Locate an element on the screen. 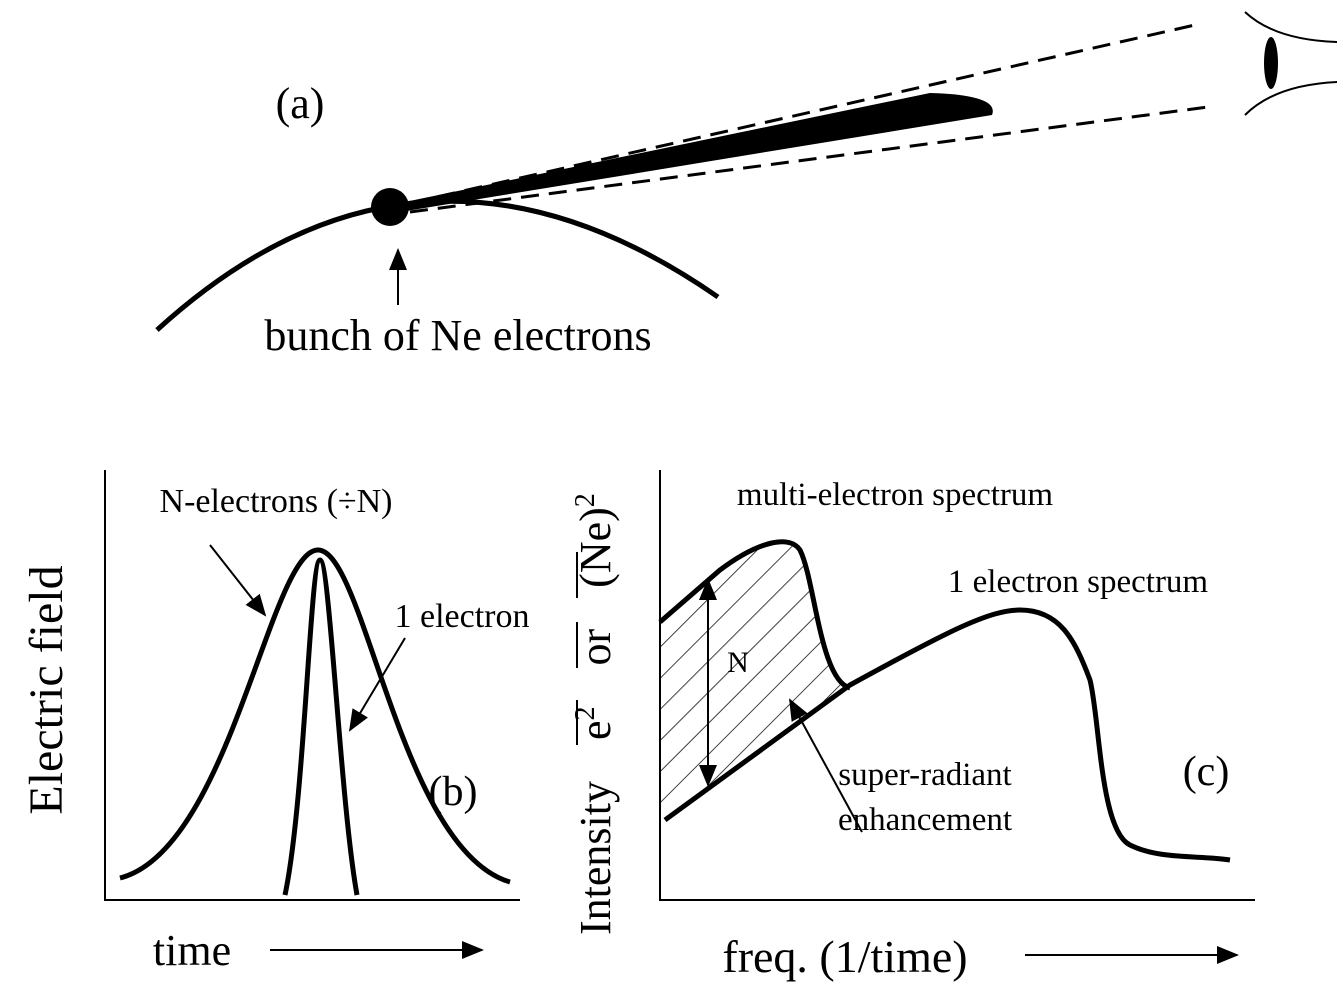  y-label-part: e is located at coordinates (595, 730).